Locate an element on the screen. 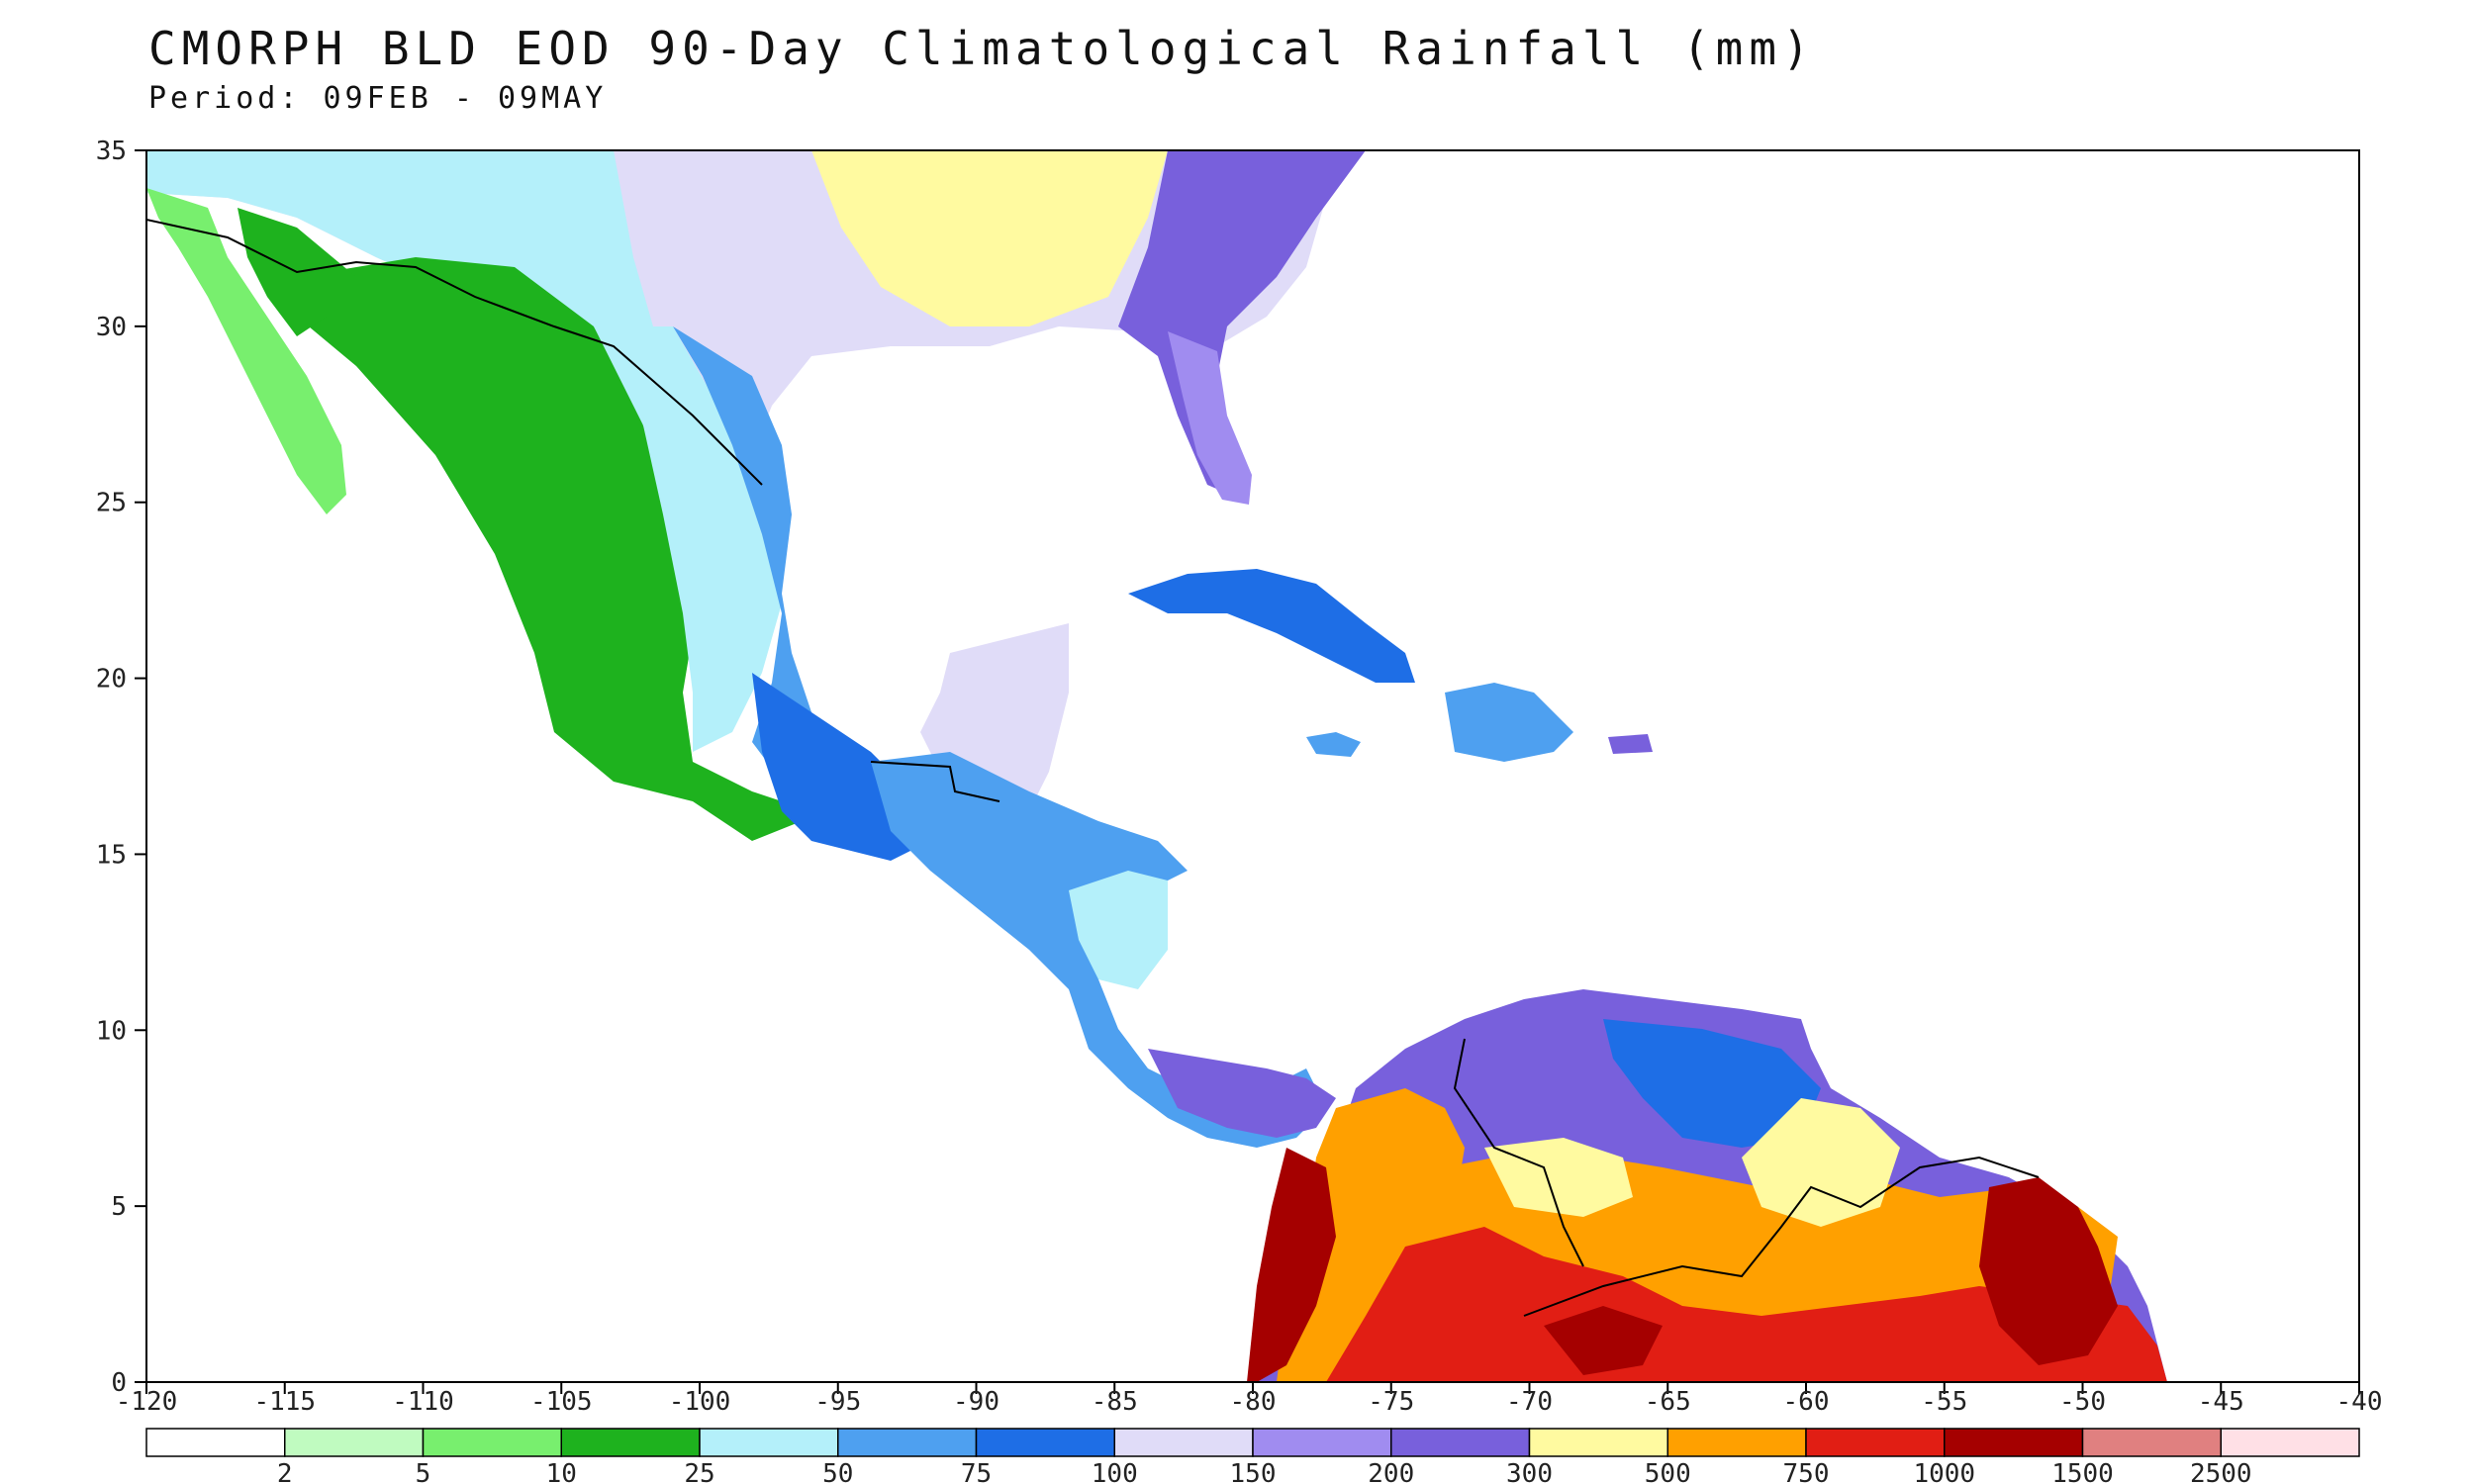 The image size is (2474, 1484). lat-tick-label: 10 is located at coordinates (112, 1031).